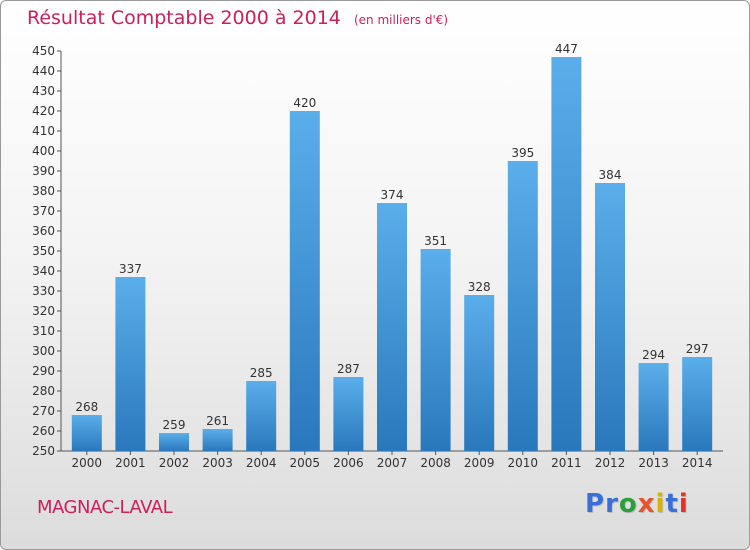 The image size is (750, 550). Describe the element at coordinates (184, 18) in the screenshot. I see `chart-title: Résultat Comptable 2000 à 2014` at that location.